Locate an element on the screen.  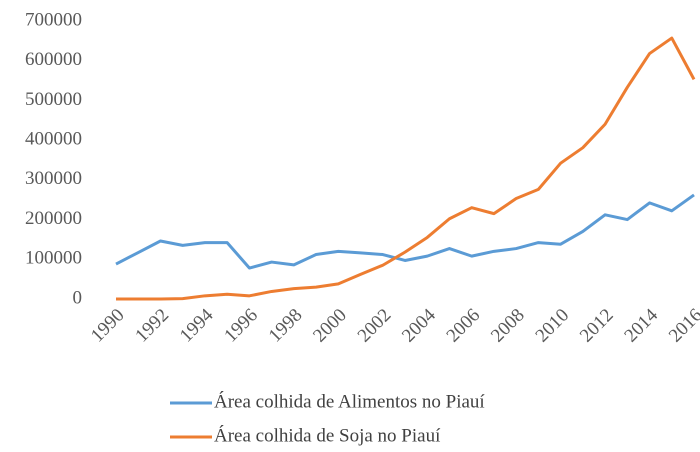
x-tick-label: 2006 is located at coordinates (464, 326).